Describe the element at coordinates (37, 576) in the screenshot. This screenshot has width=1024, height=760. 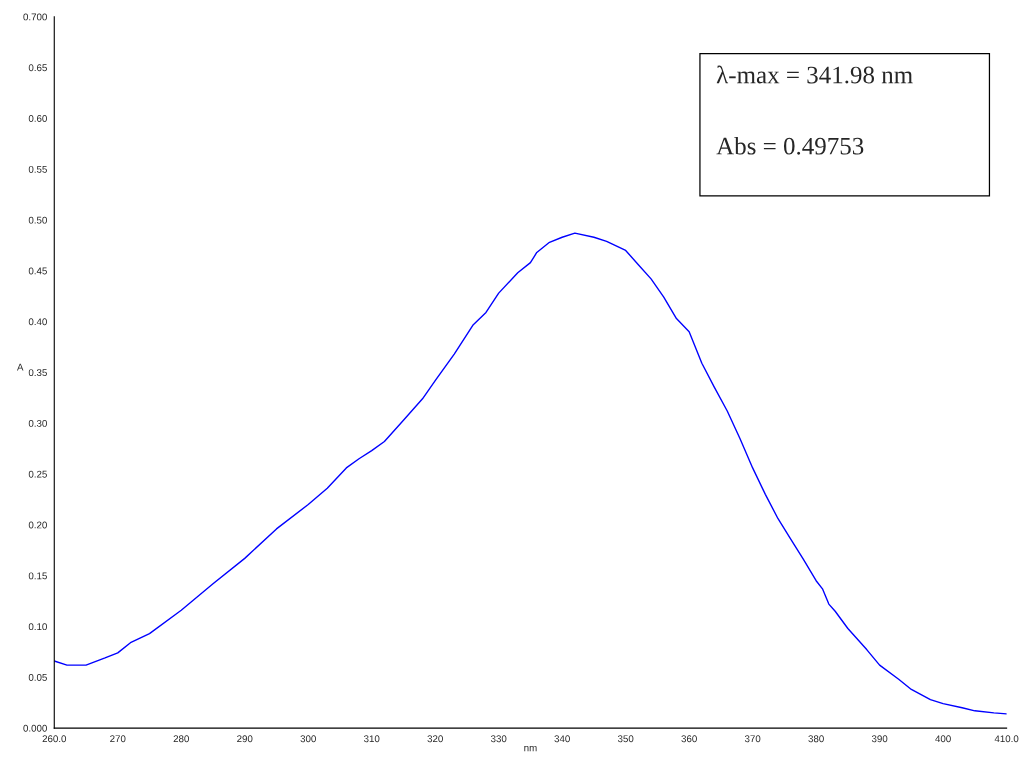
I see `y-tick-label: 0.15` at that location.